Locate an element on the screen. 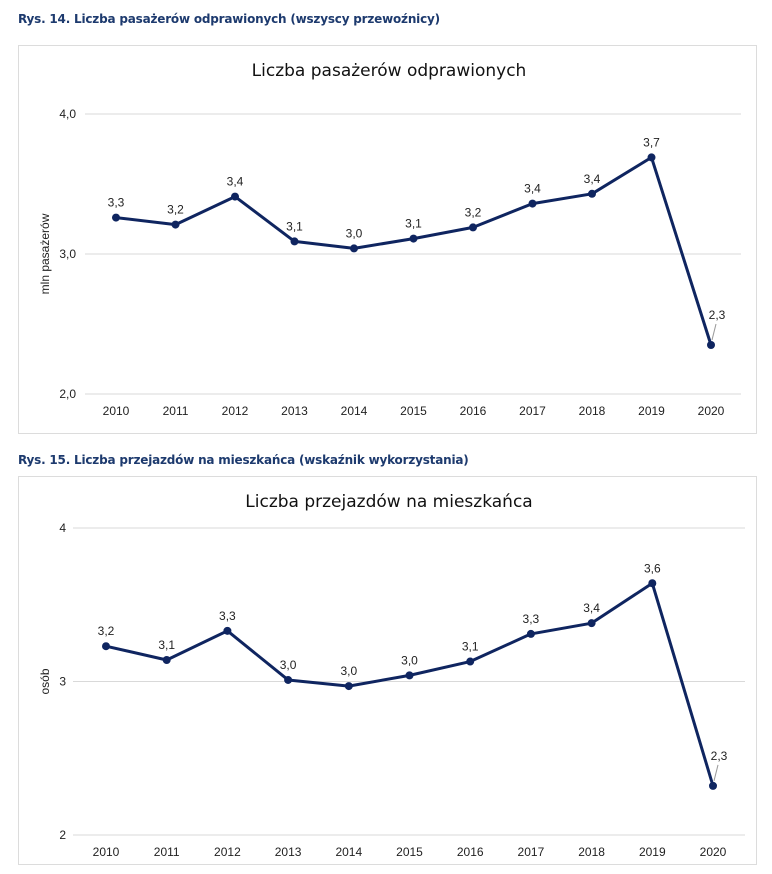 Image resolution: width=772 pixels, height=874 pixels. y-tick-label: 2,0 is located at coordinates (67, 394).